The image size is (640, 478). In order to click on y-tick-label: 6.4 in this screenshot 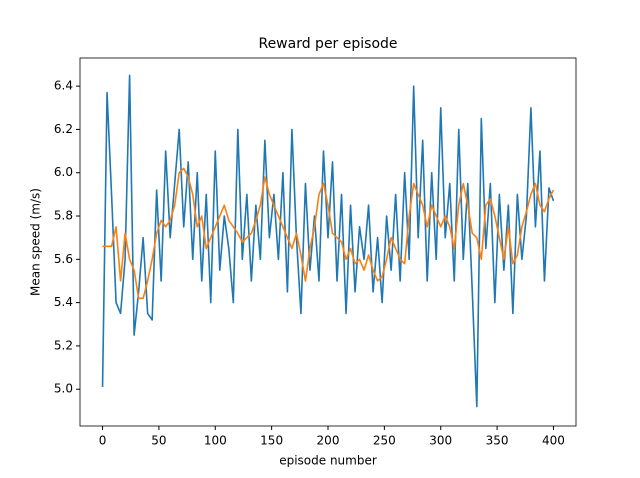, I will do `click(63, 86)`.